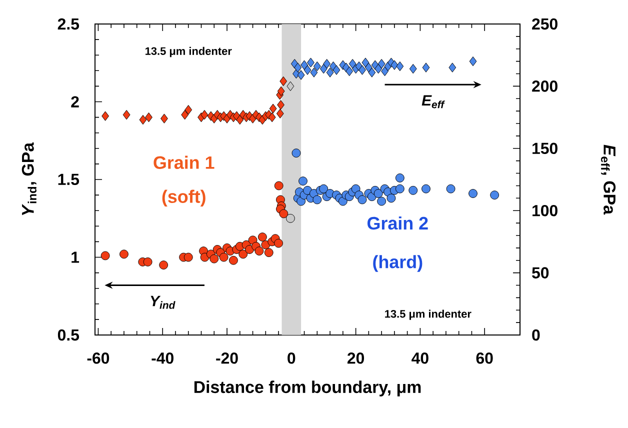 The image size is (628, 428). What do you see at coordinates (69, 180) in the screenshot?
I see `y-tick-label: 1.5` at bounding box center [69, 180].